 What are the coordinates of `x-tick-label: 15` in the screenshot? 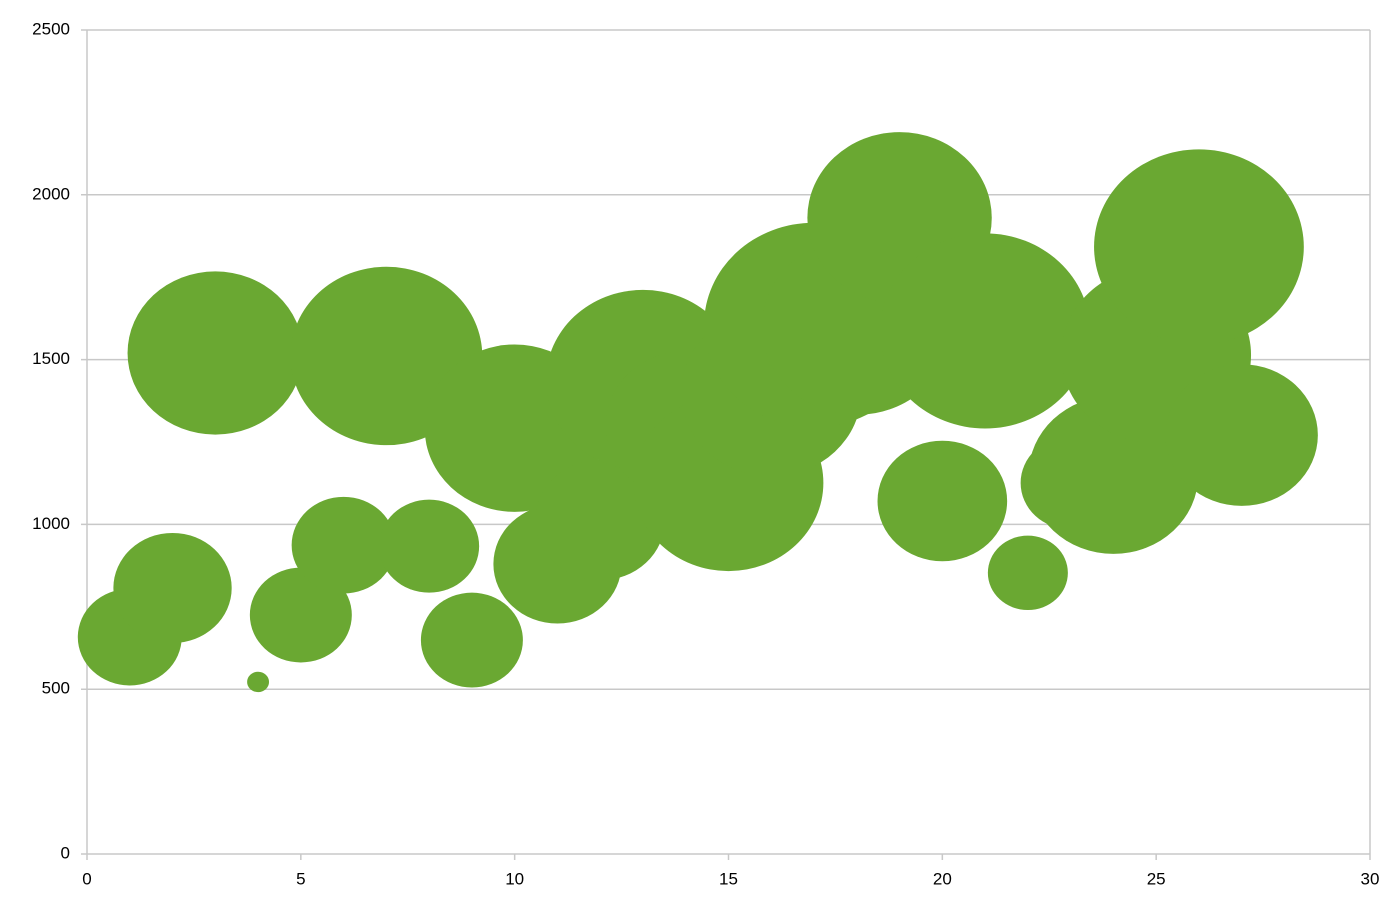 It's located at (728, 878).